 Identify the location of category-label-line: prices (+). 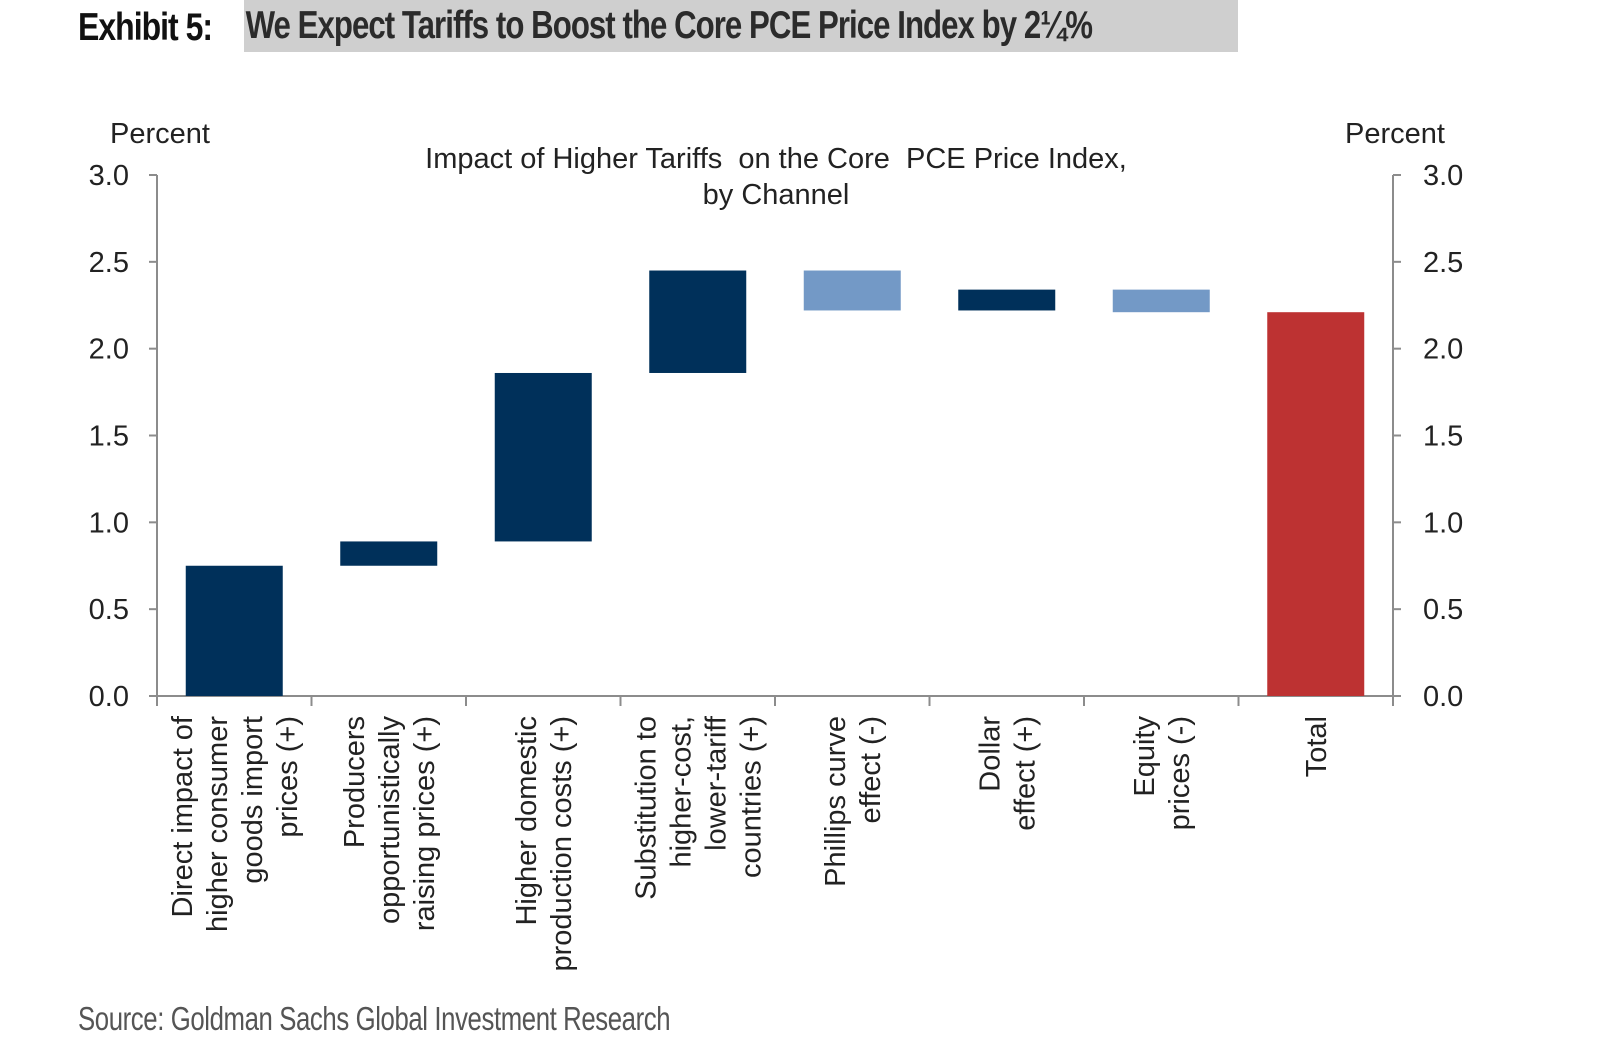
(288, 777).